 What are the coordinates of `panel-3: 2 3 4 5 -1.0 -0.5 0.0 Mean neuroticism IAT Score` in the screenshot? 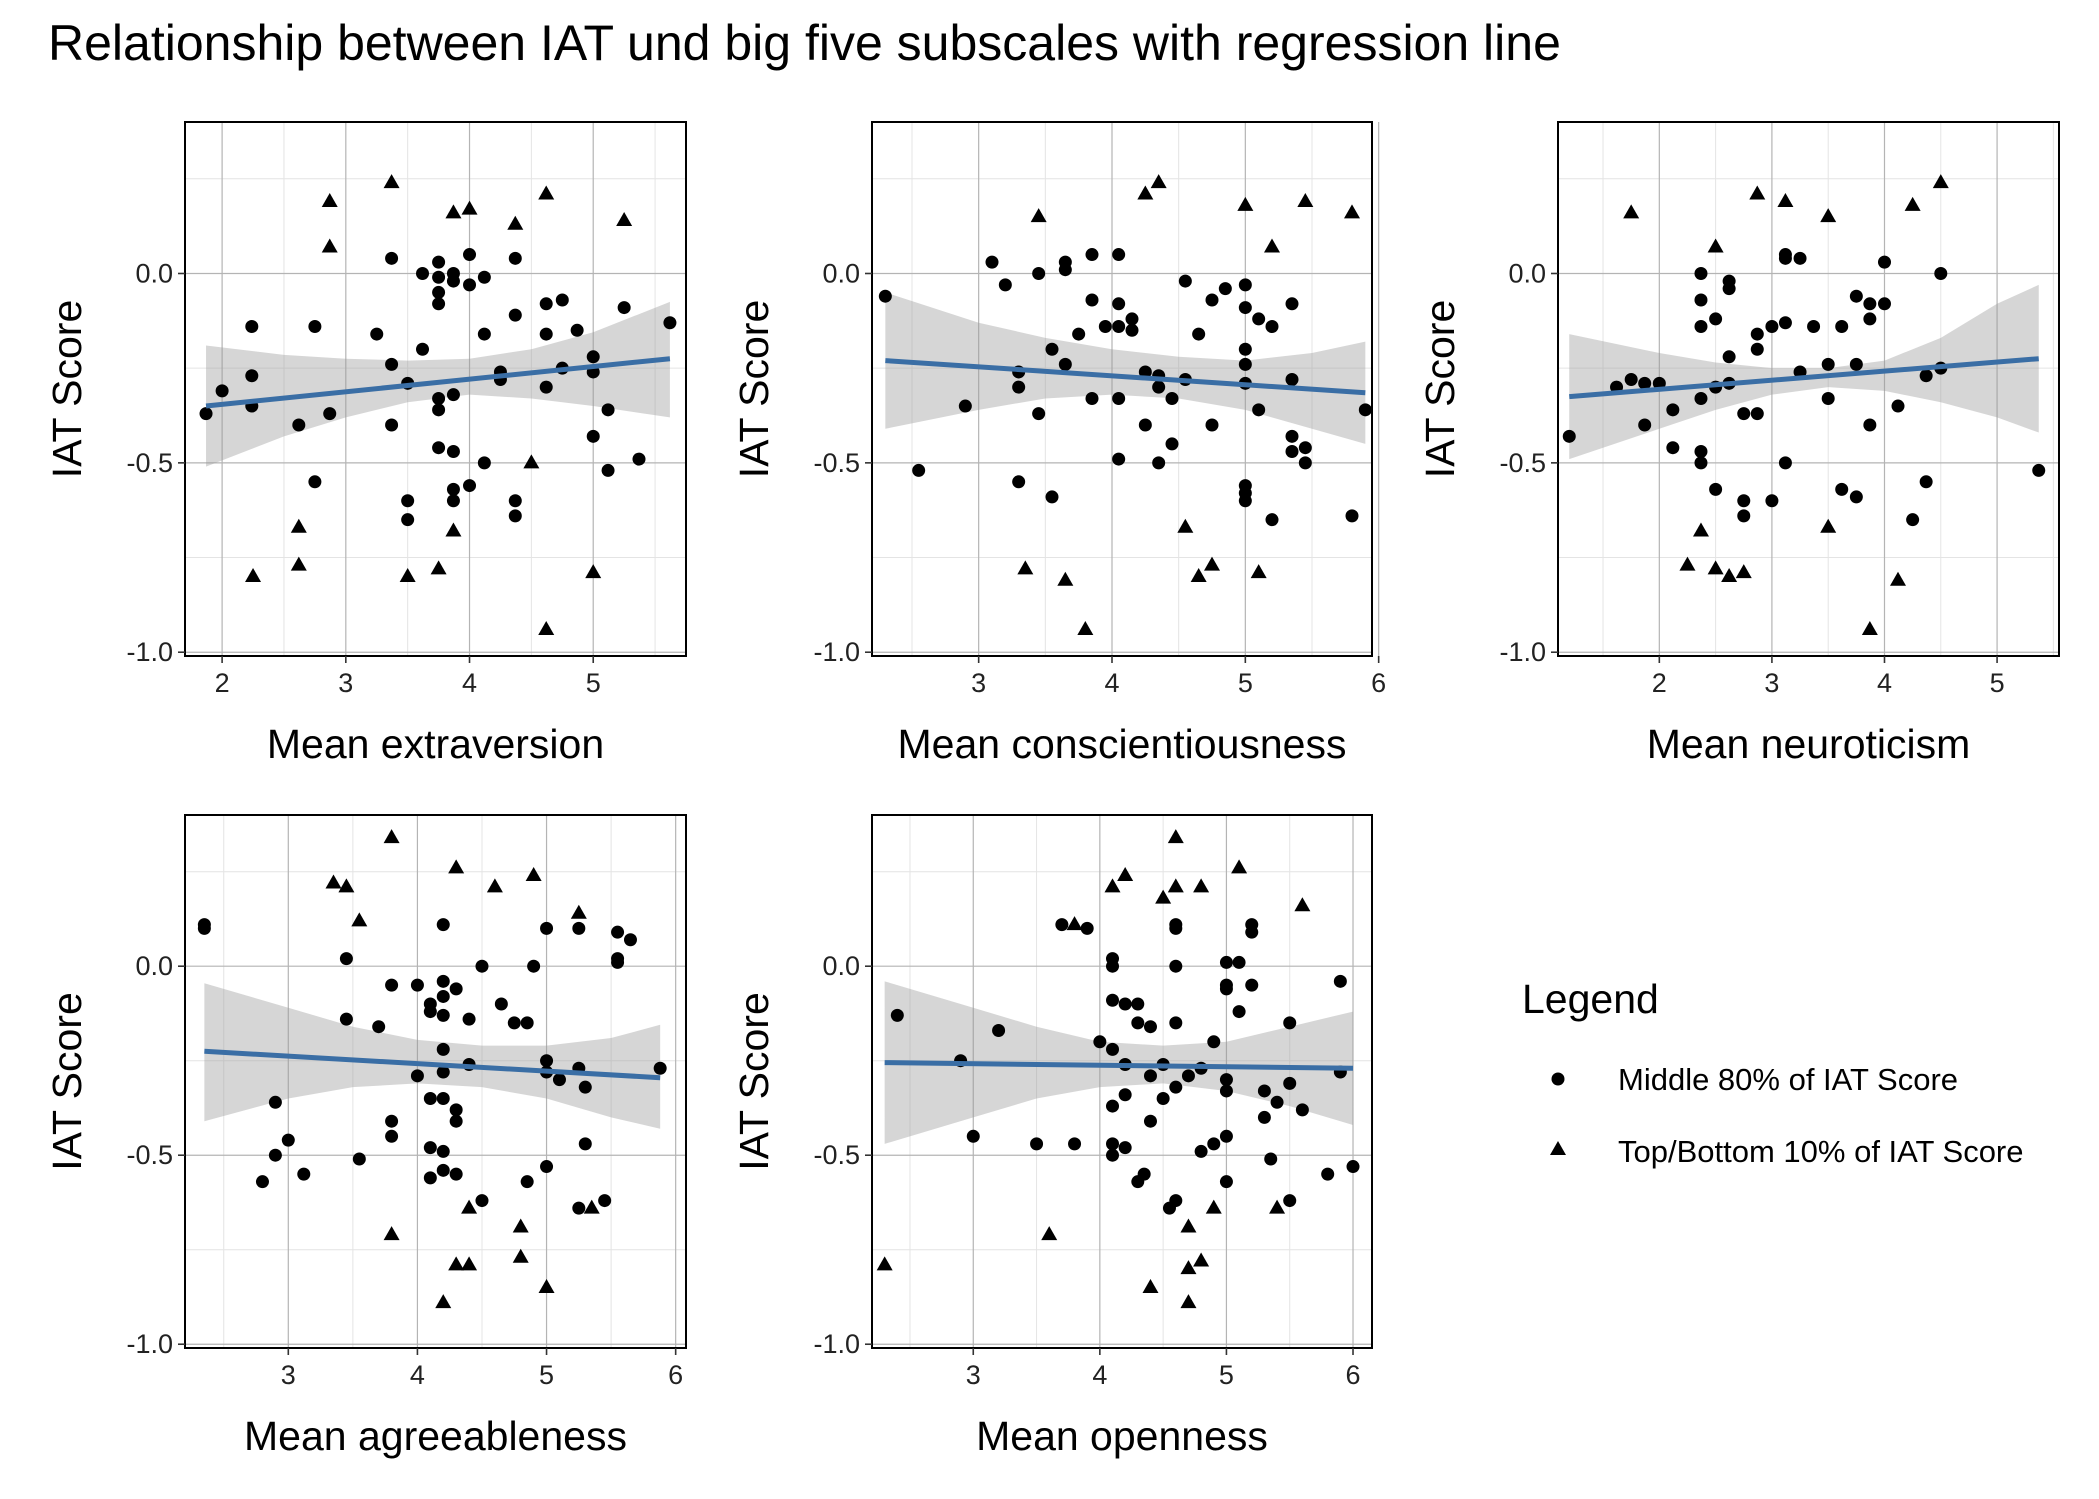 It's located at (1738, 444).